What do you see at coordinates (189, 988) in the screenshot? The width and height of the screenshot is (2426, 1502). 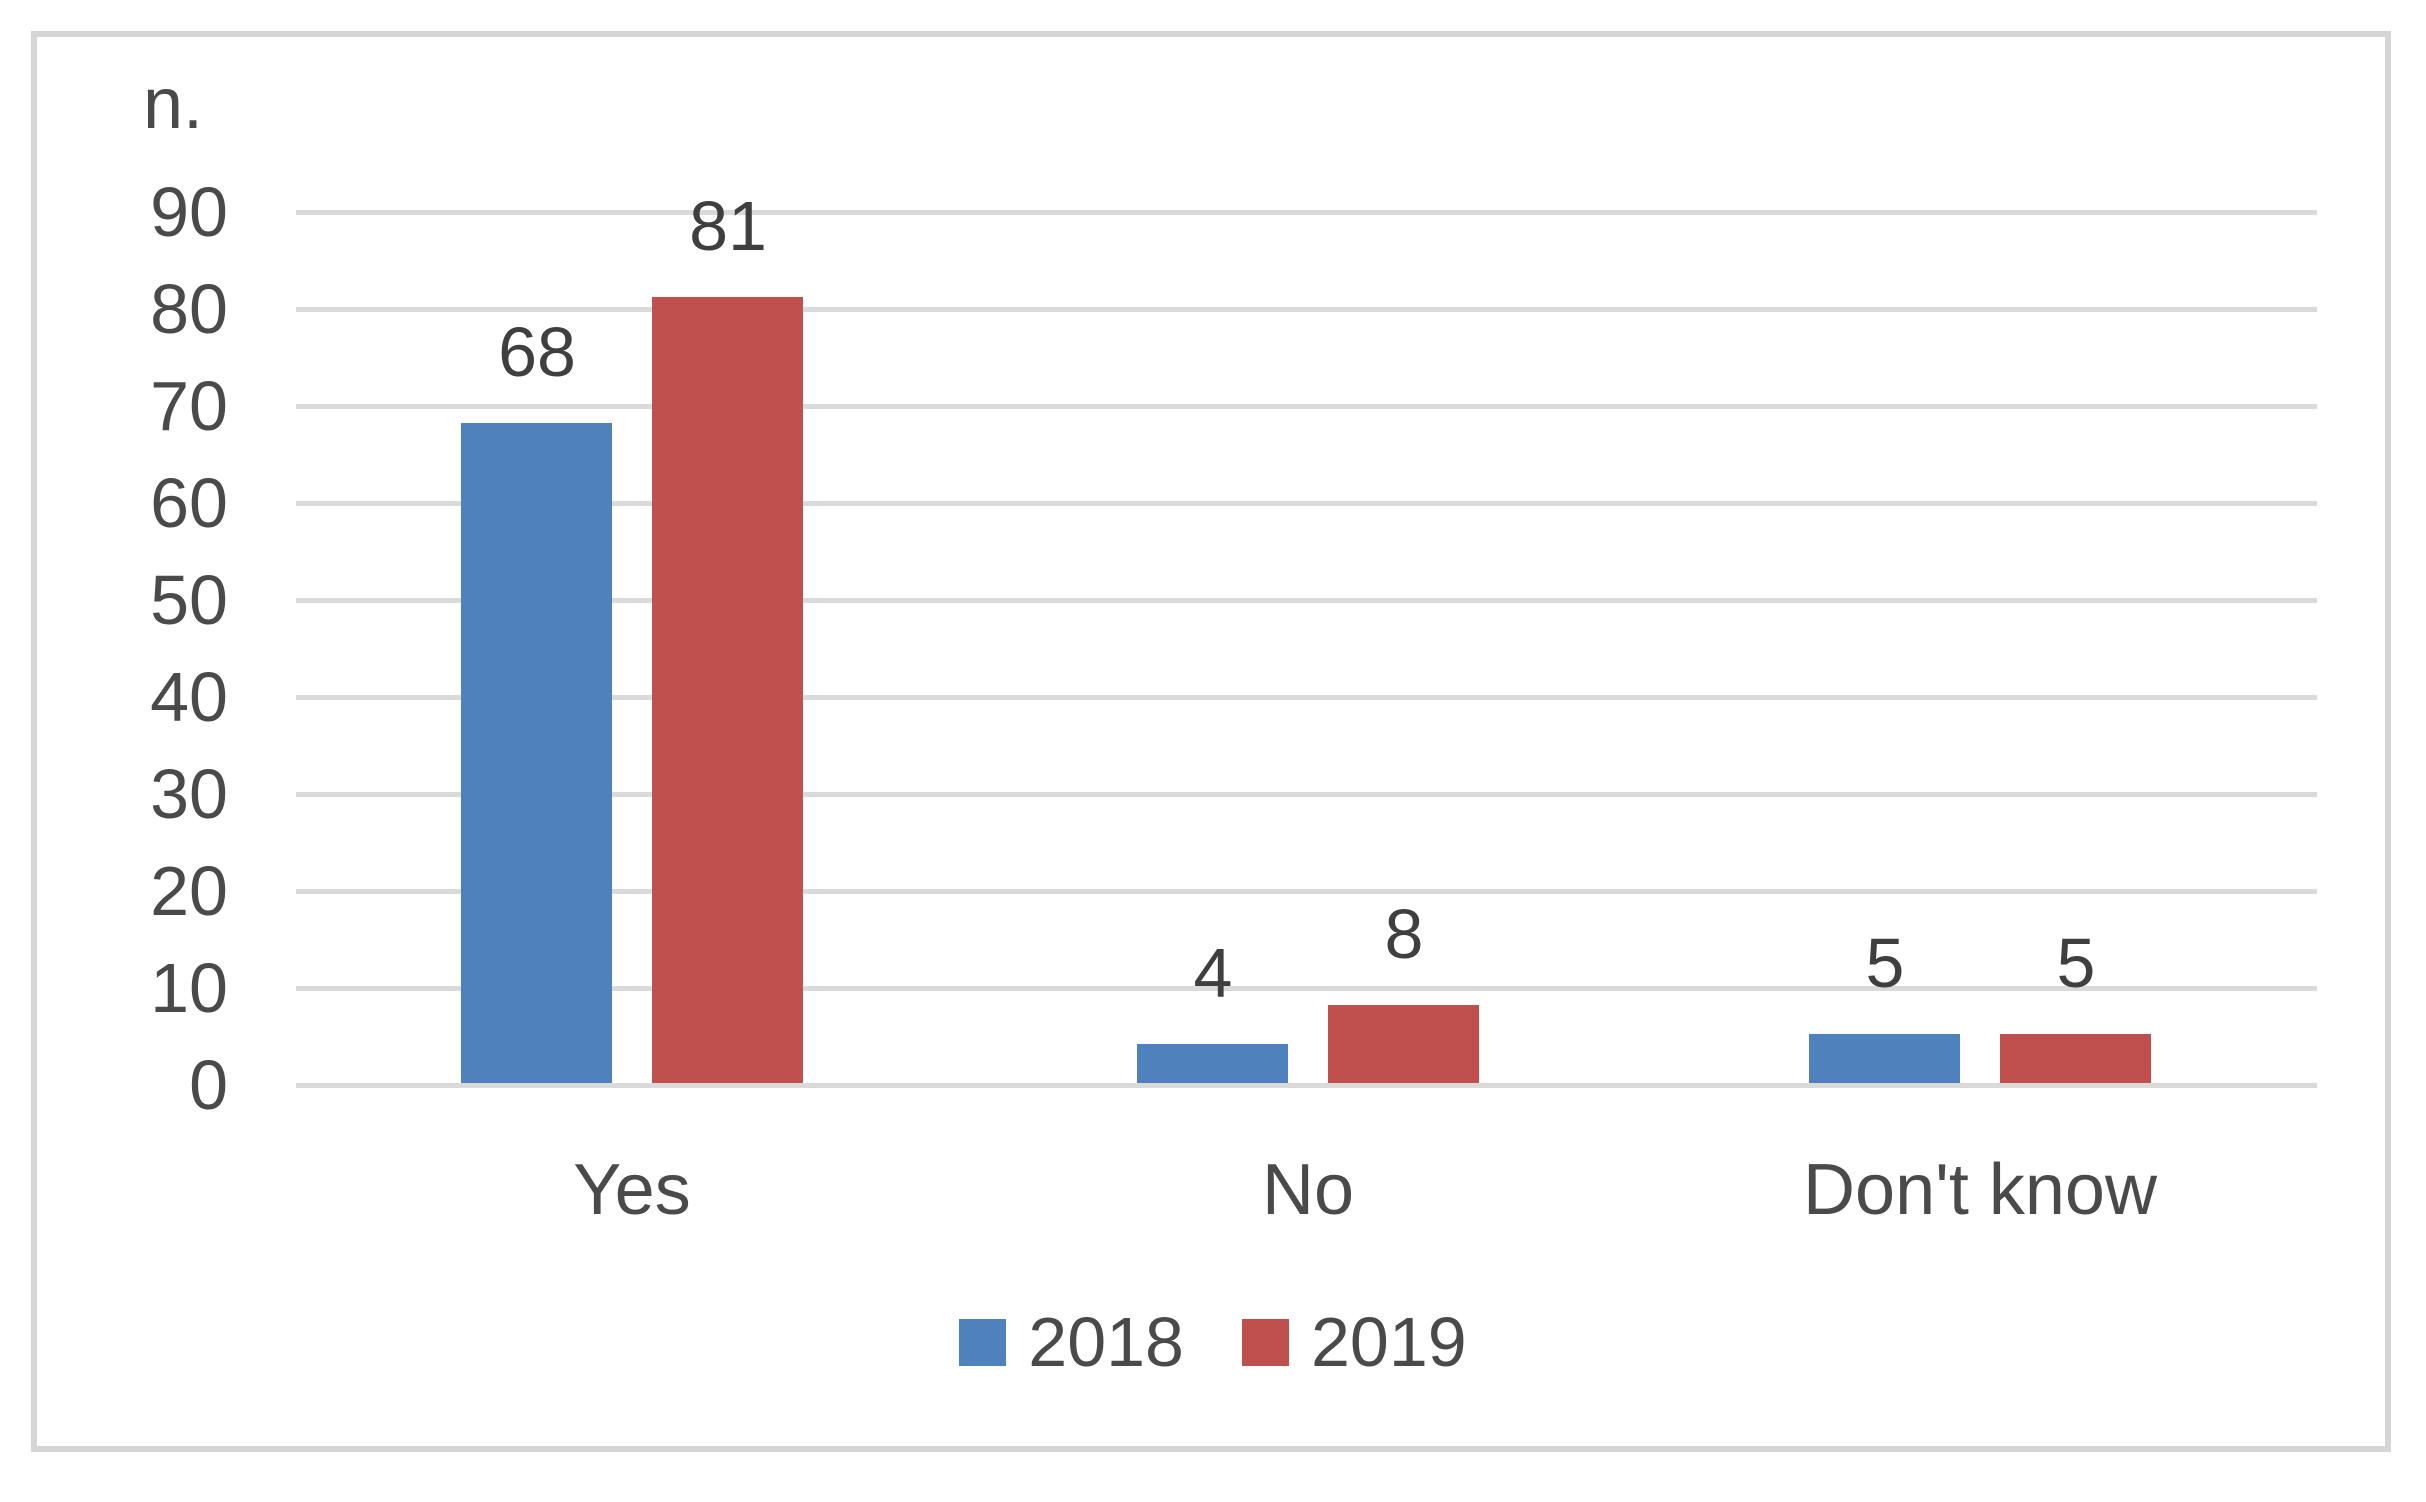 I see `y-tick-label: 10` at bounding box center [189, 988].